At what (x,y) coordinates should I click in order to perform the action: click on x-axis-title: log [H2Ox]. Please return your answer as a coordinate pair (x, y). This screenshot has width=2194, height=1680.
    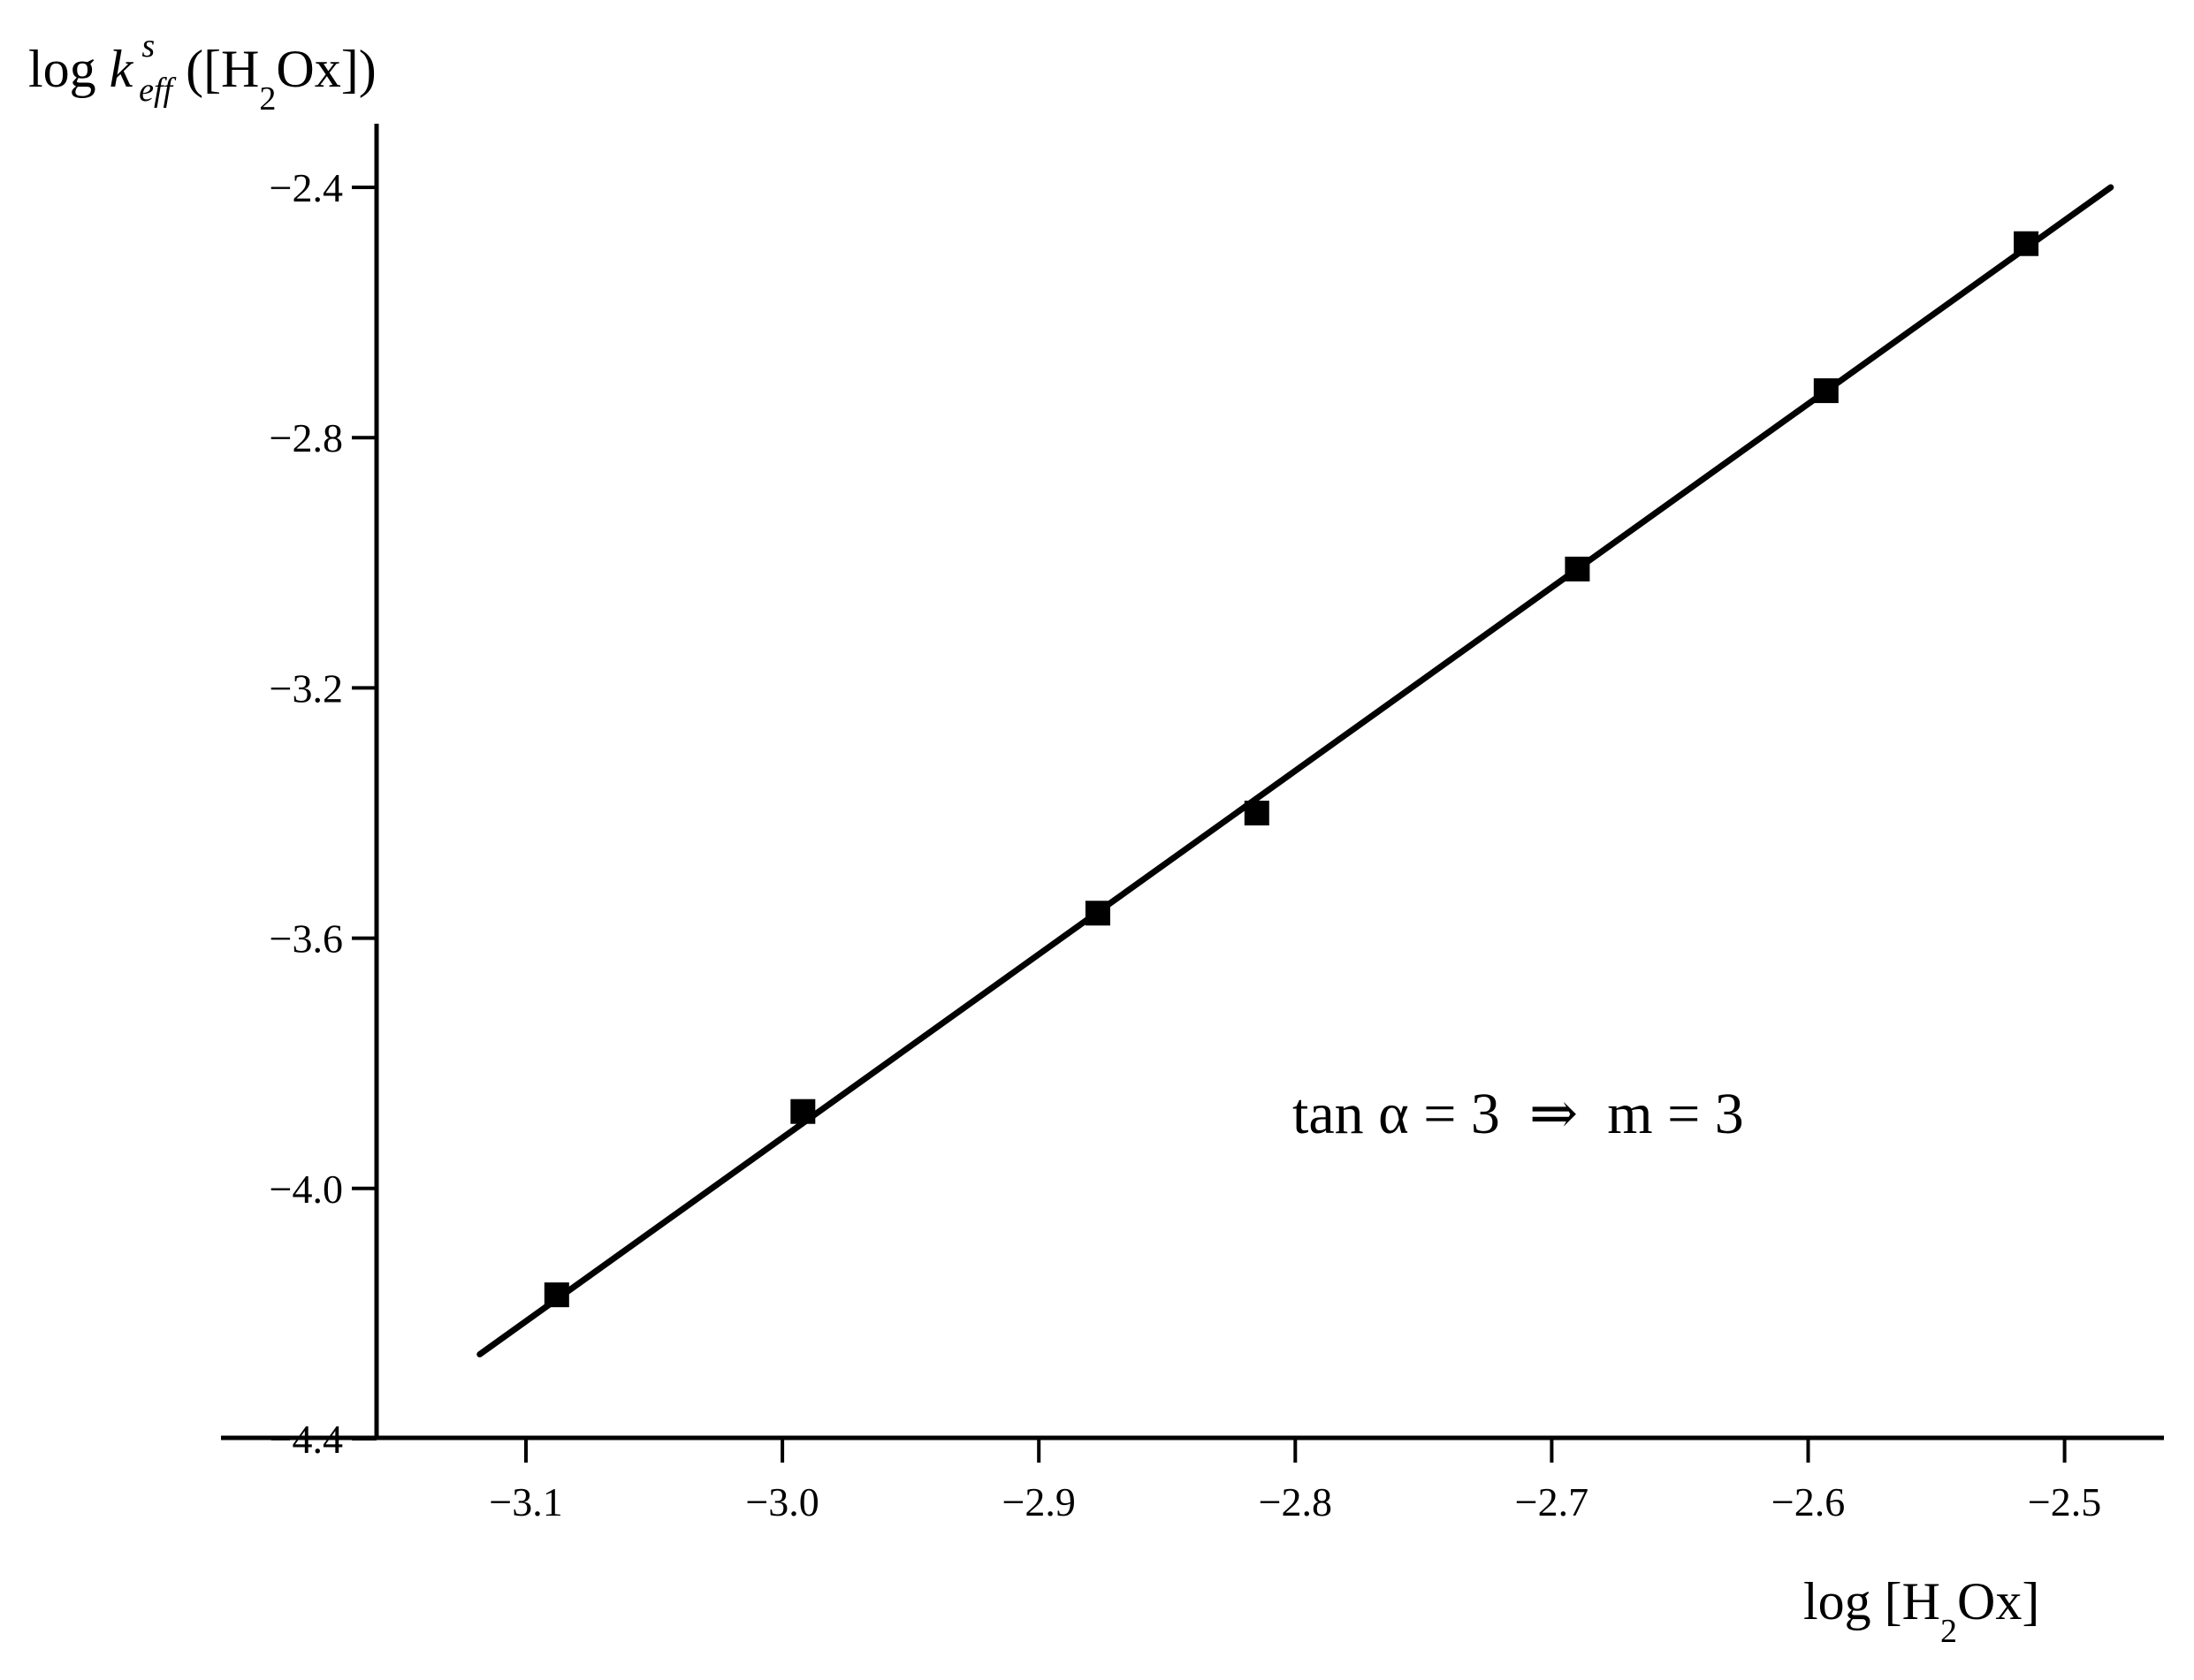
    Looking at the image, I should click on (1921, 1611).